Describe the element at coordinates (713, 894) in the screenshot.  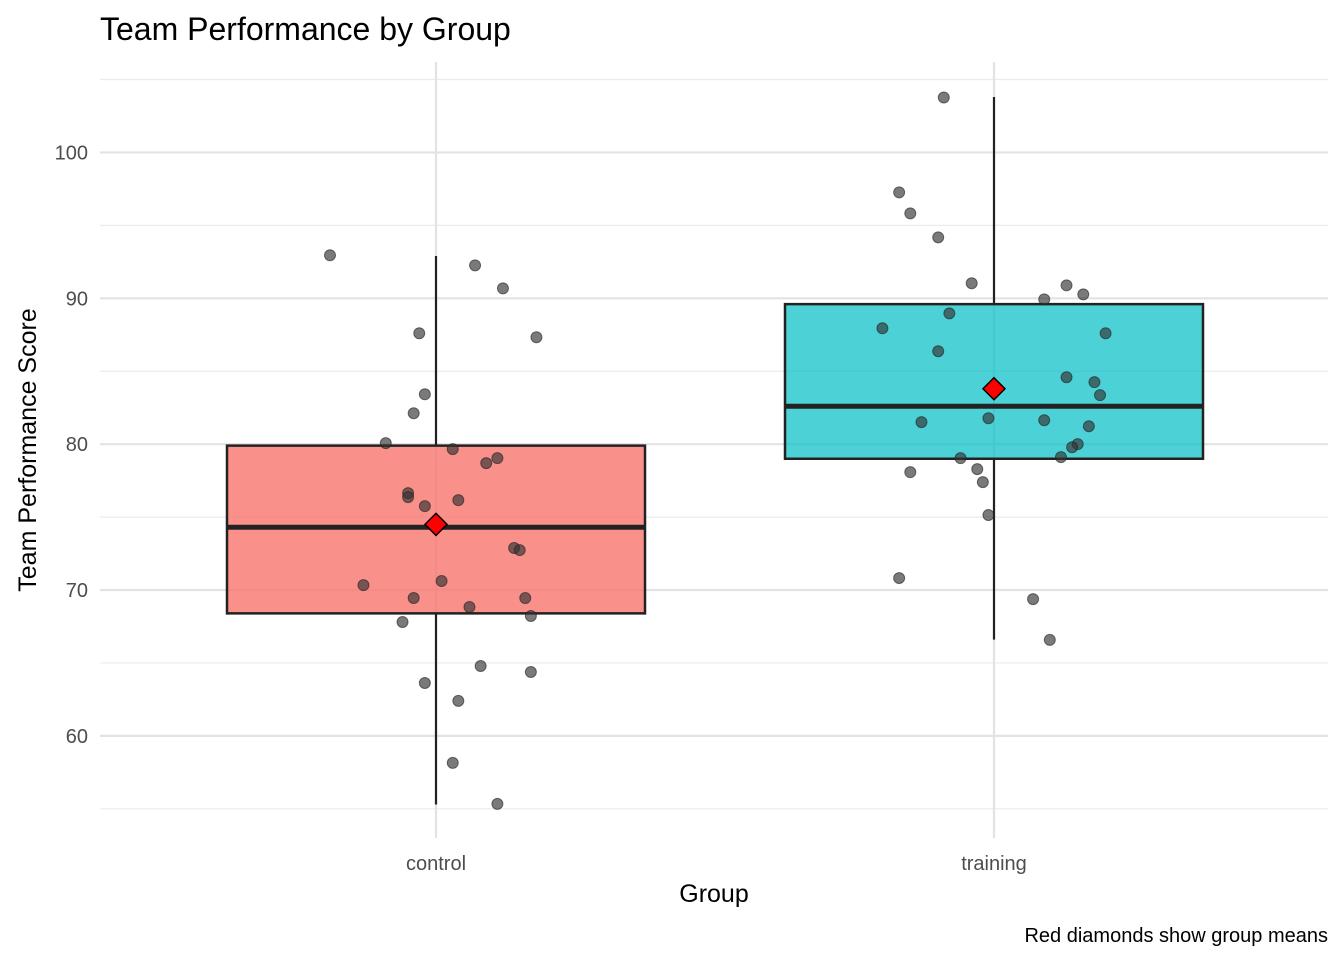
I see `x-axis-label: Group` at that location.